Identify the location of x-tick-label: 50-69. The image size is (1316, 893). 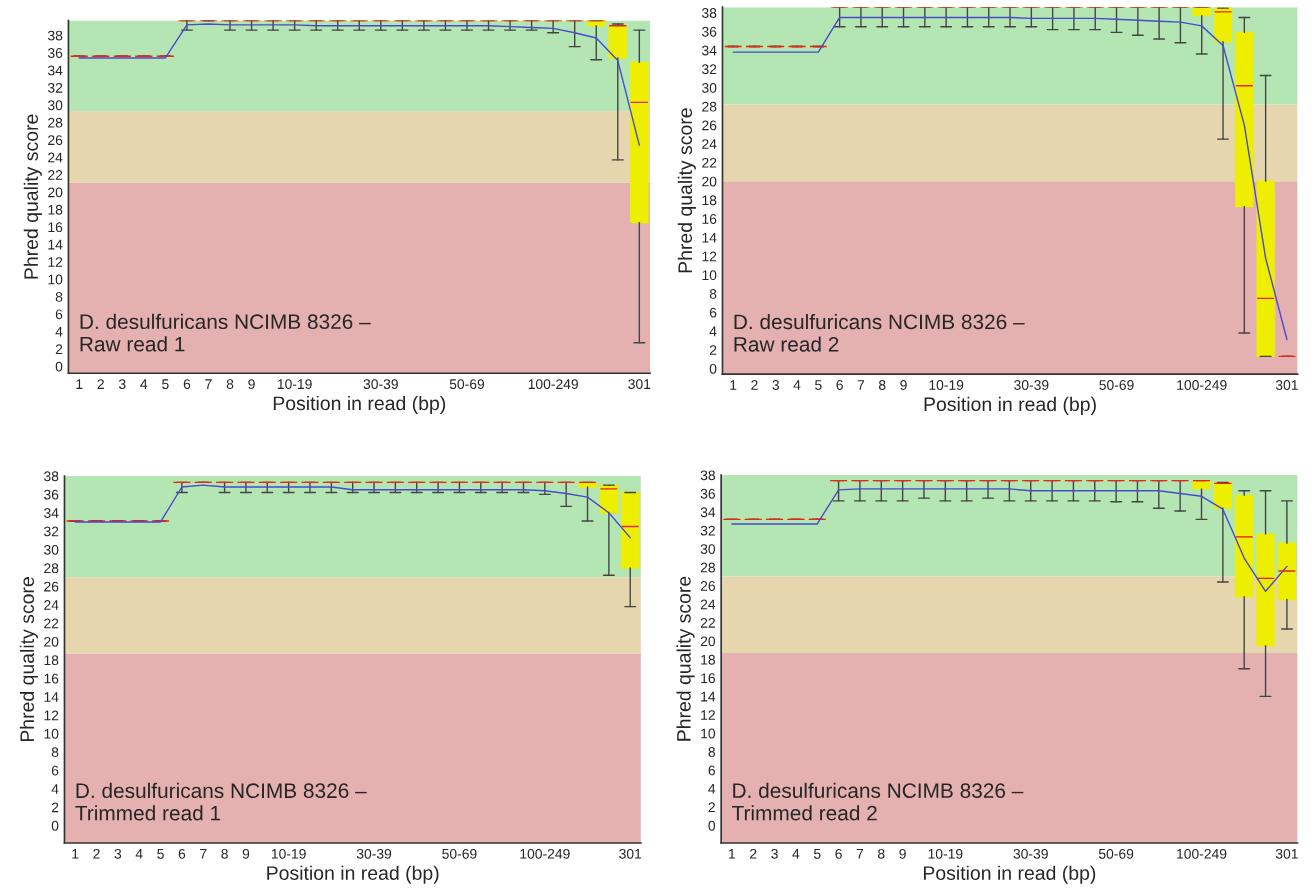
(459, 853).